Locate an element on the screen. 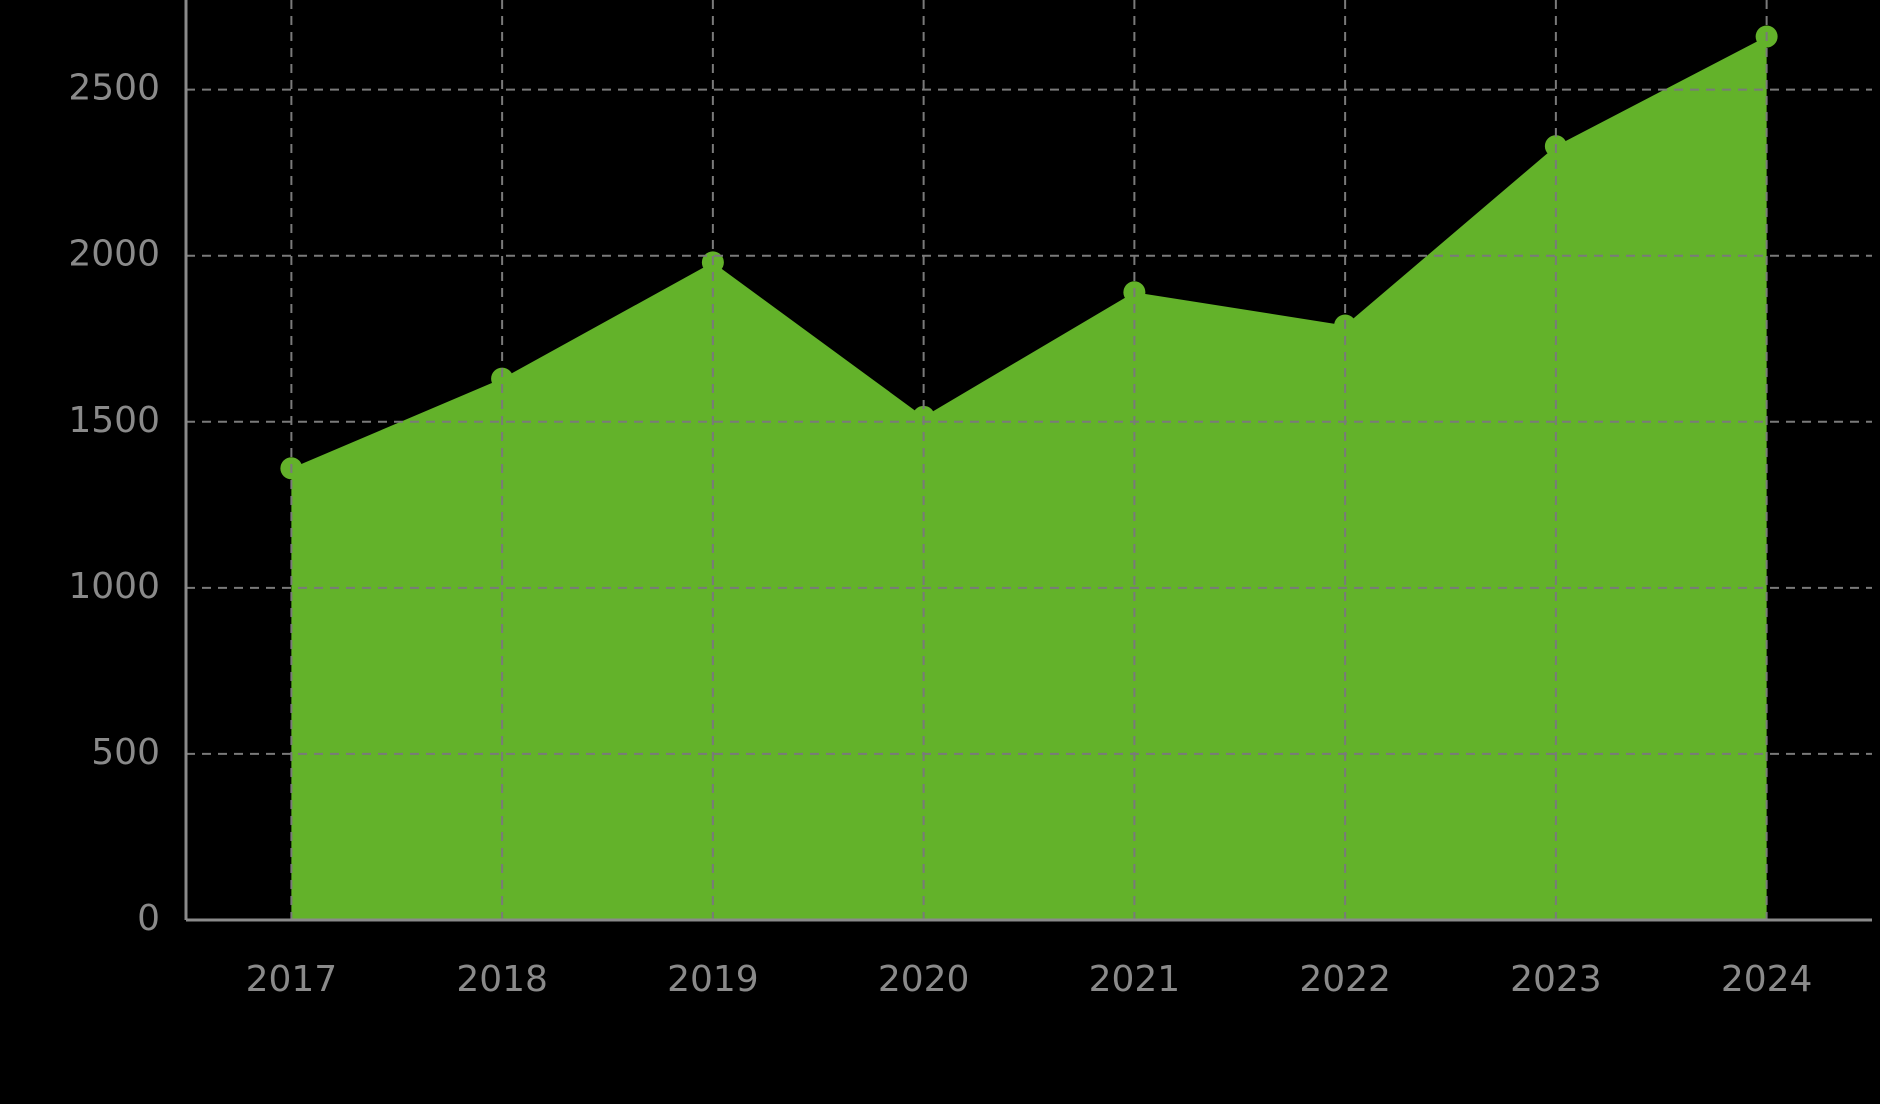  y-tick-label: 1000 is located at coordinates (114, 586).